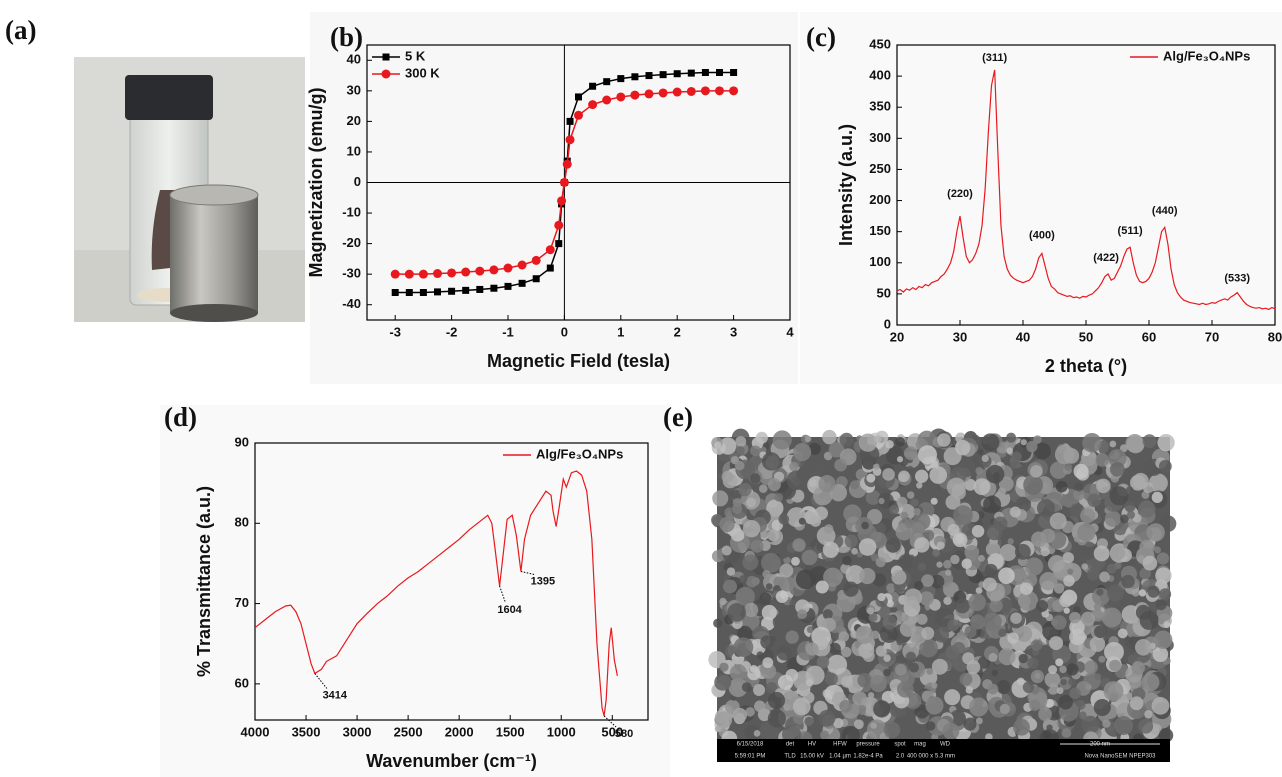  I want to click on x-tick-label: 3, so click(733, 331).